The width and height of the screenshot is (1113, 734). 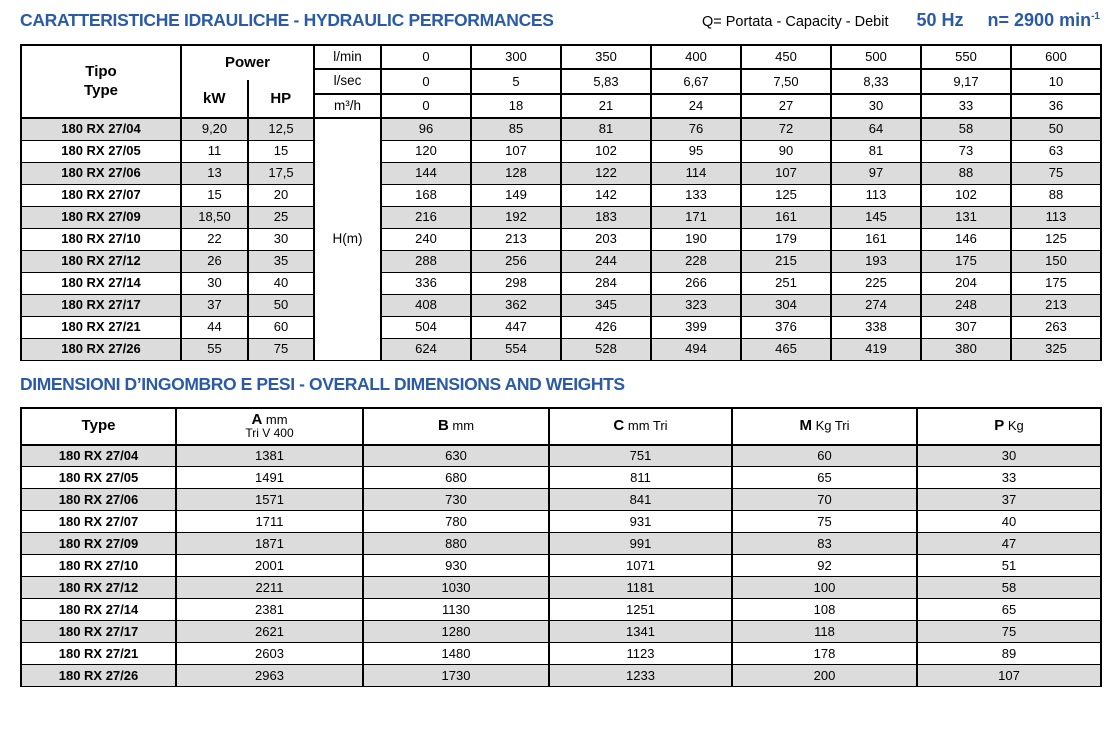 I want to click on head-value-cell: 408, so click(x=426, y=305).